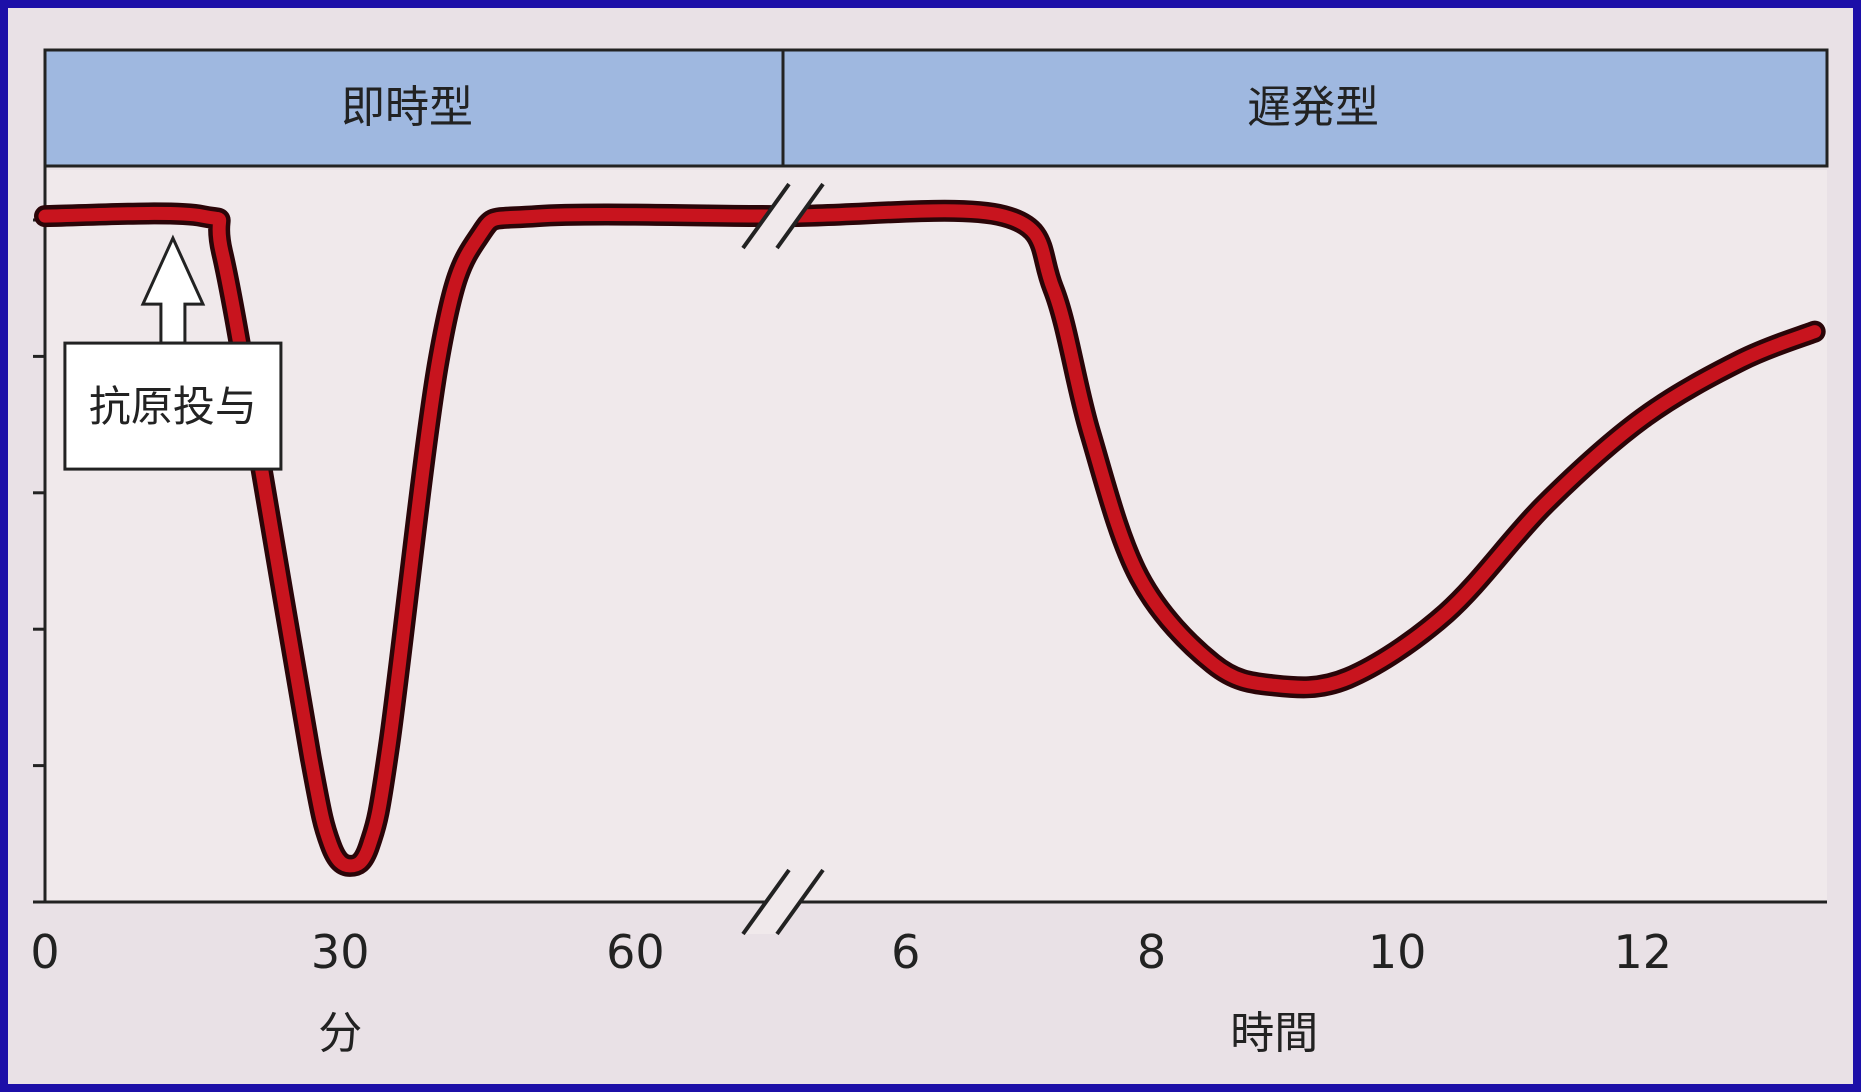 This screenshot has width=1861, height=1092. I want to click on annotation-text: 抗原投与, so click(173, 406).